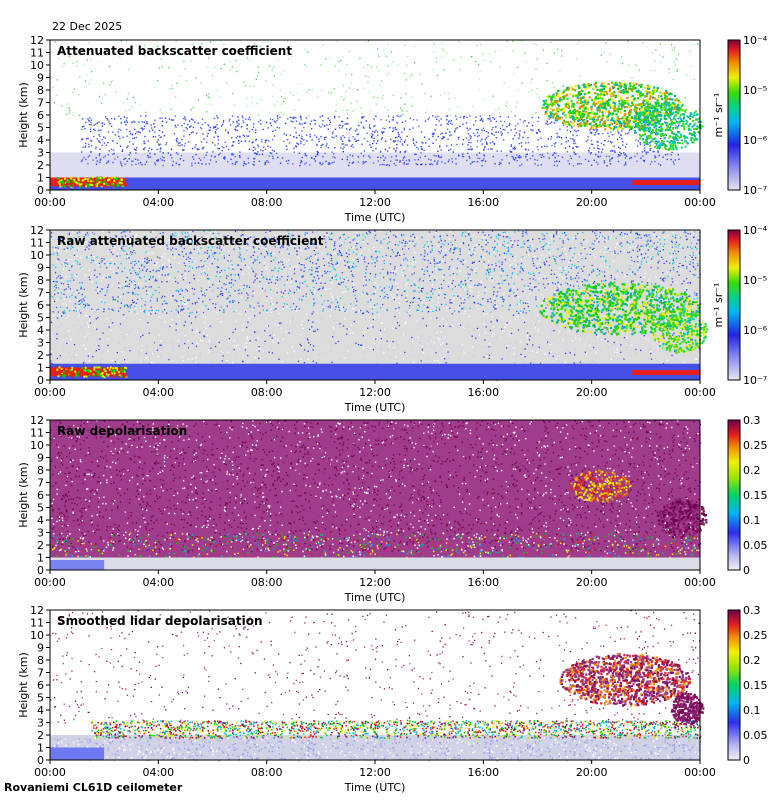 The height and width of the screenshot is (800, 780). Describe the element at coordinates (40, 165) in the screenshot. I see `y-tick-label: 2` at that location.